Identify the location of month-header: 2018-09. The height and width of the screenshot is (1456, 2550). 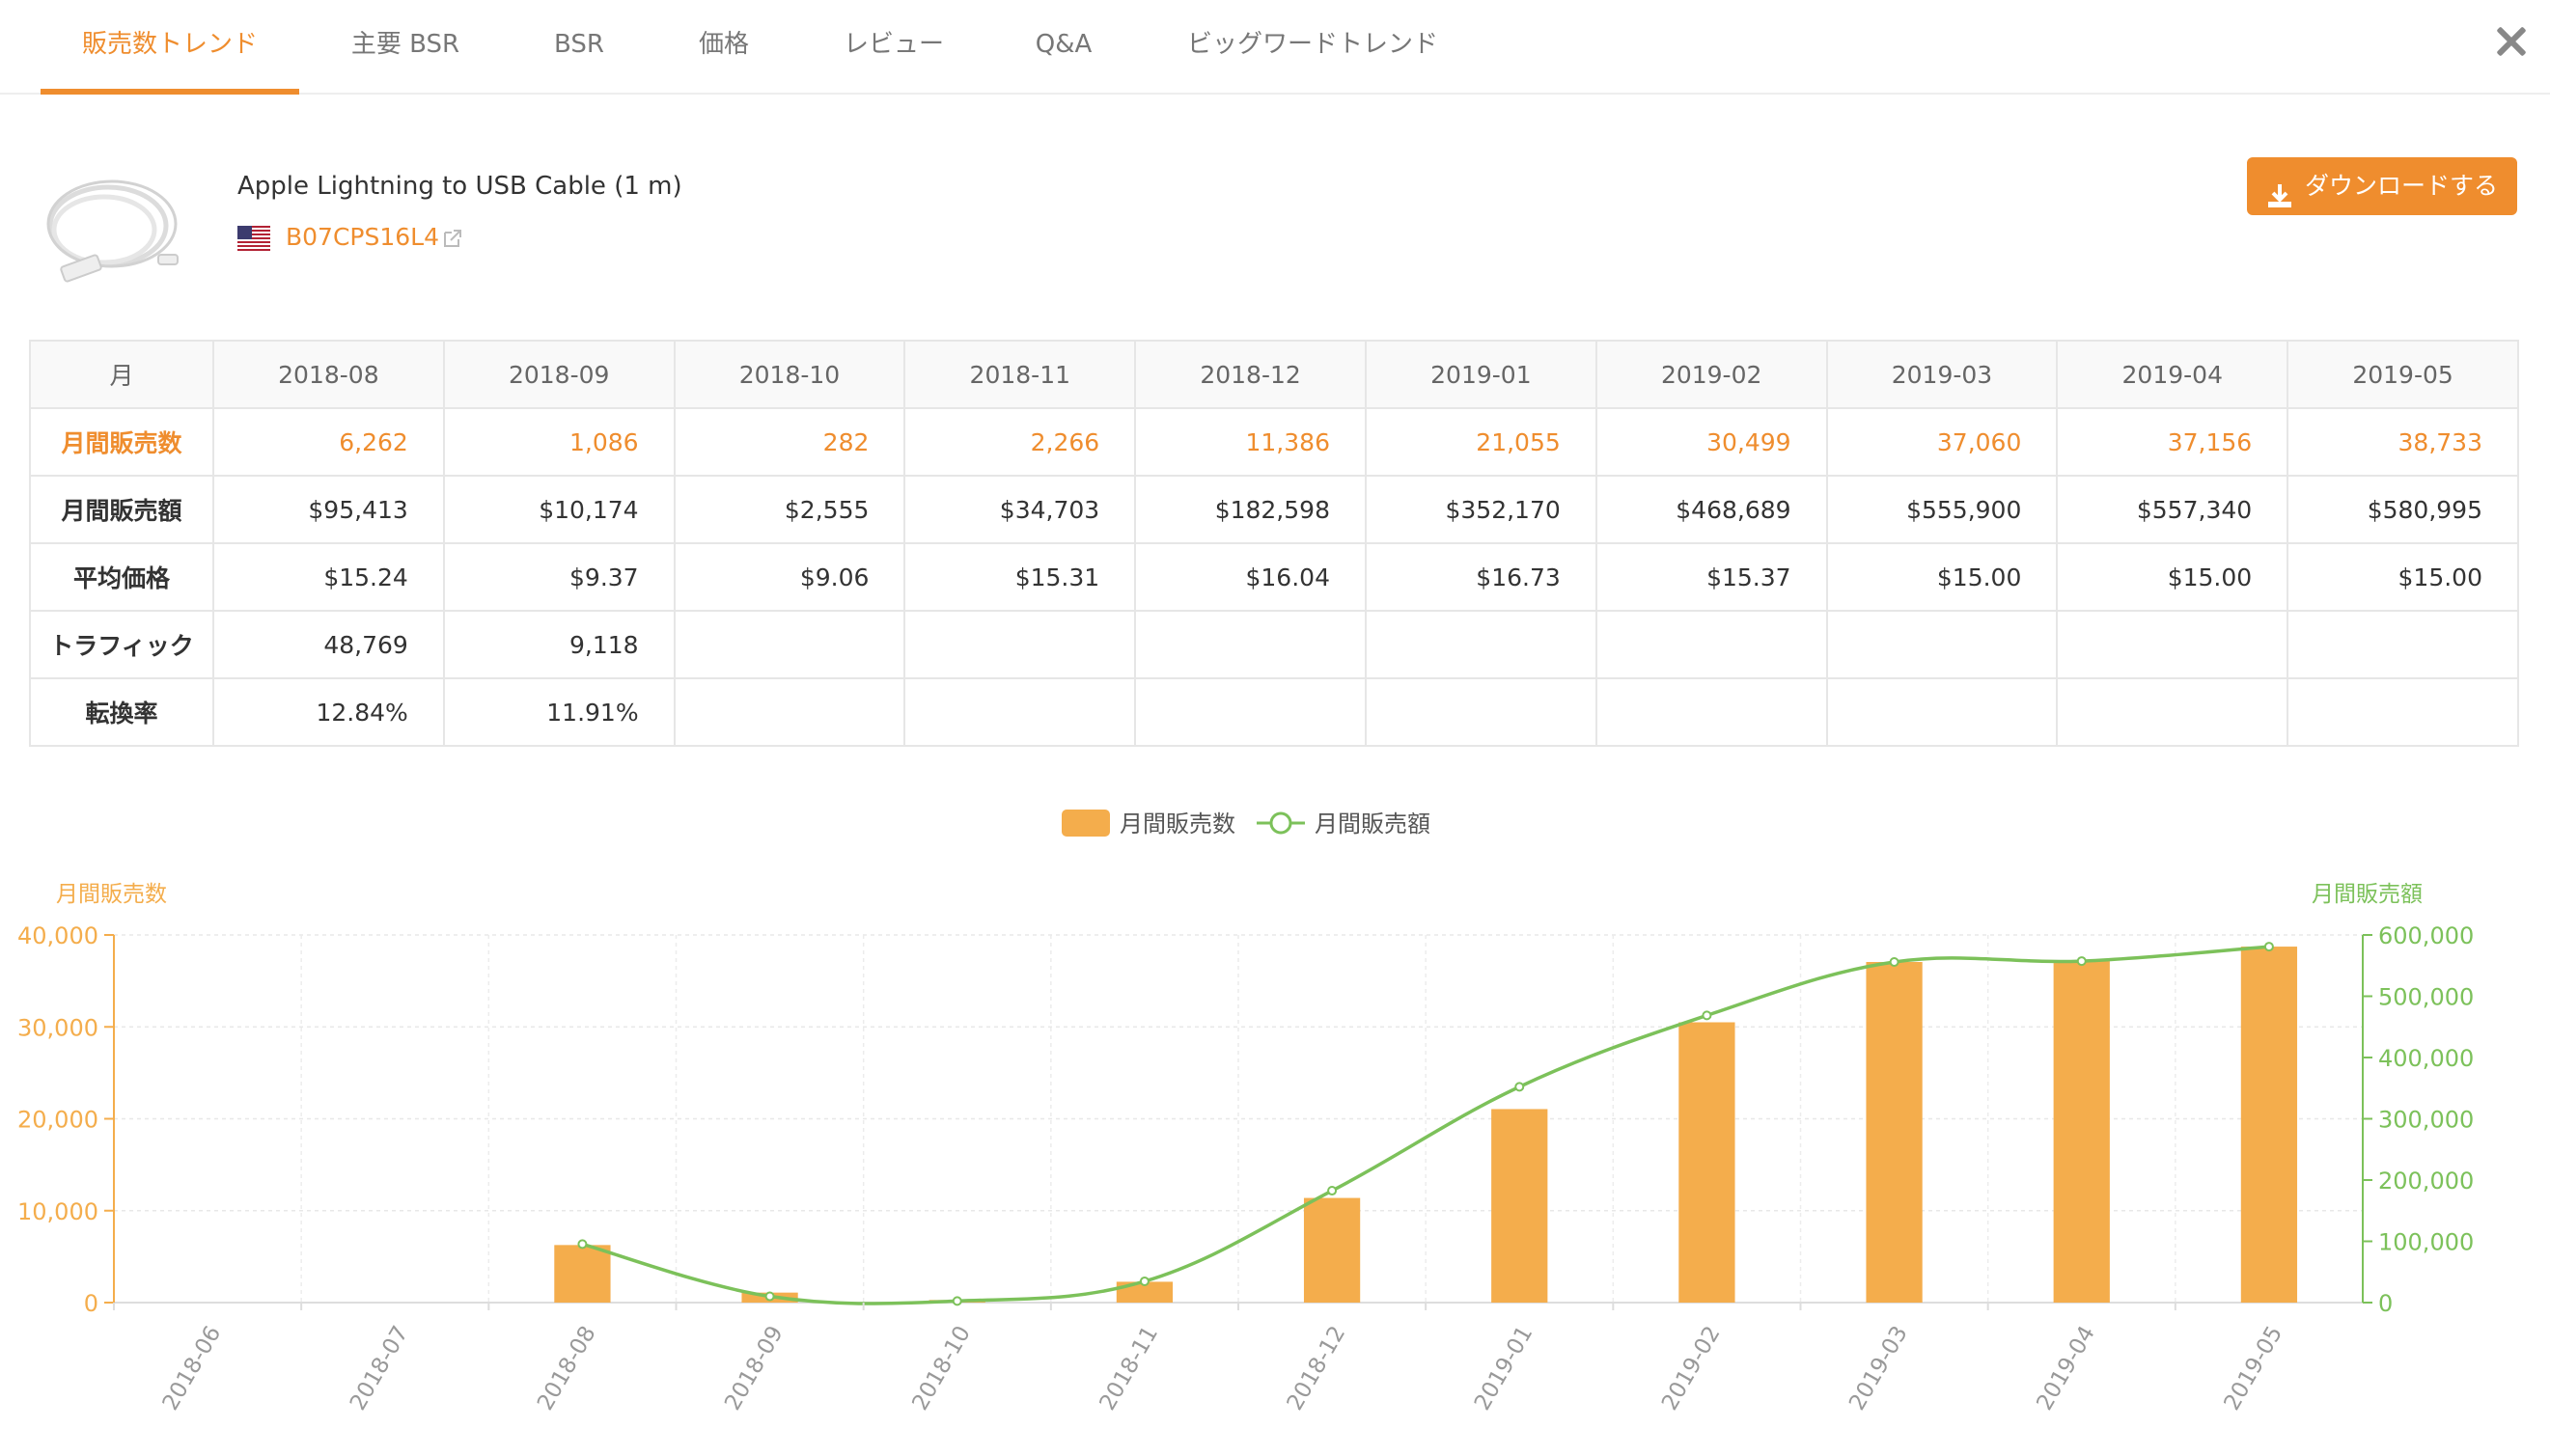
(559, 374).